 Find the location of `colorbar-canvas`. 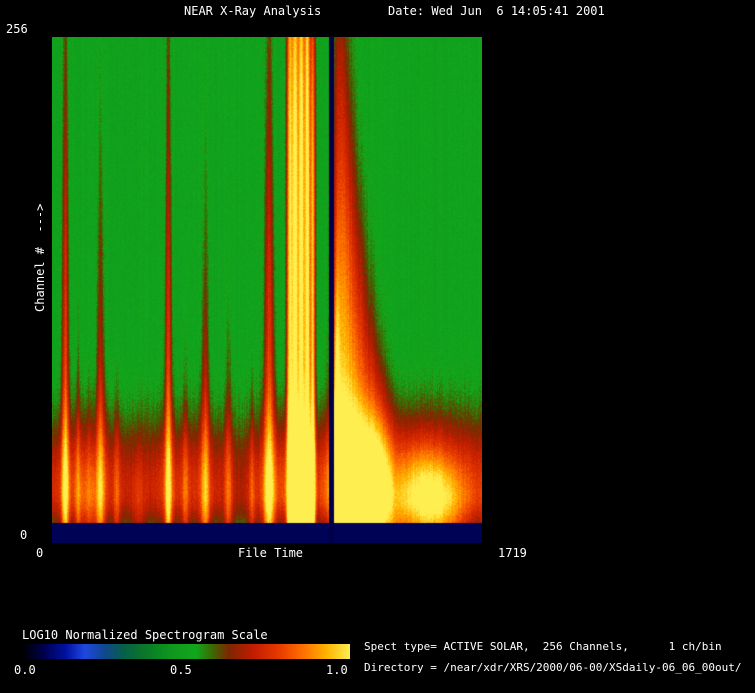

colorbar-canvas is located at coordinates (186, 651).